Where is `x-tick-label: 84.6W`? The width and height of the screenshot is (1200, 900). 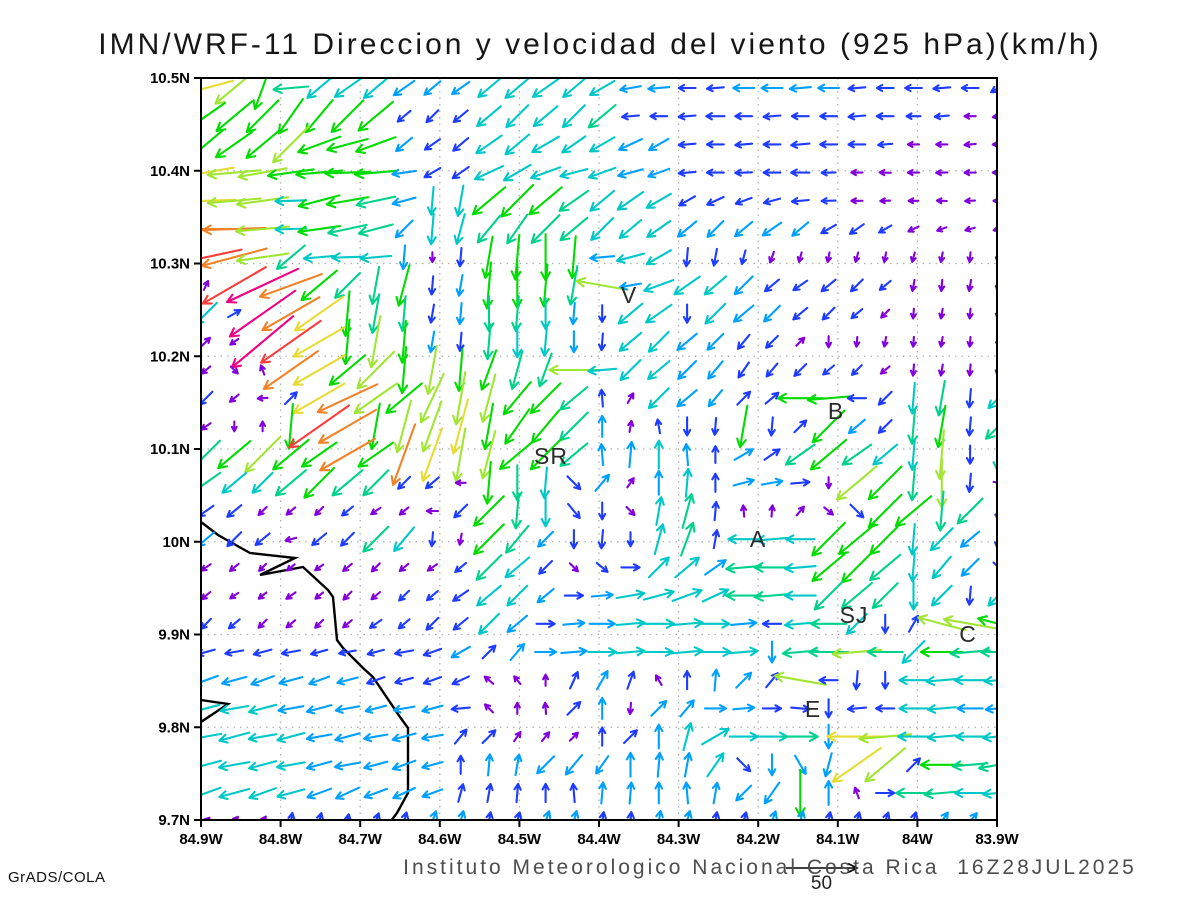
x-tick-label: 84.6W is located at coordinates (440, 839).